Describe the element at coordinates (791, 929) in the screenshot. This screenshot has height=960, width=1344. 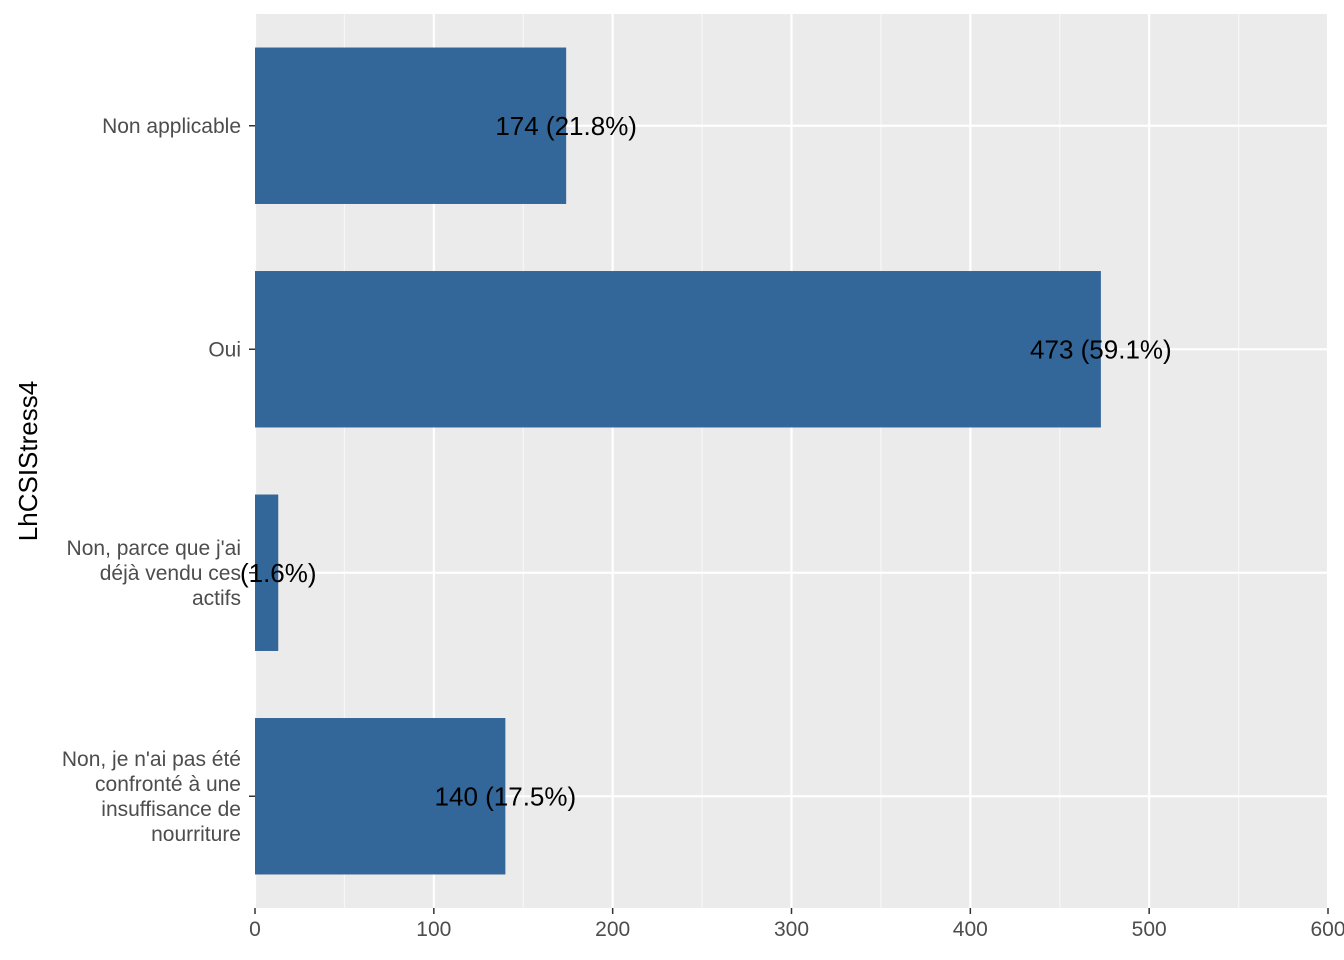
I see `x-tick-label: 300` at that location.